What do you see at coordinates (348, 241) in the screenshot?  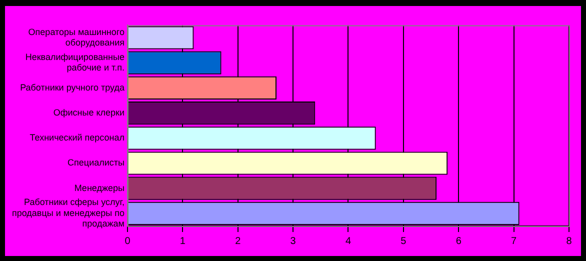 I see `x-tick-label: 4` at bounding box center [348, 241].